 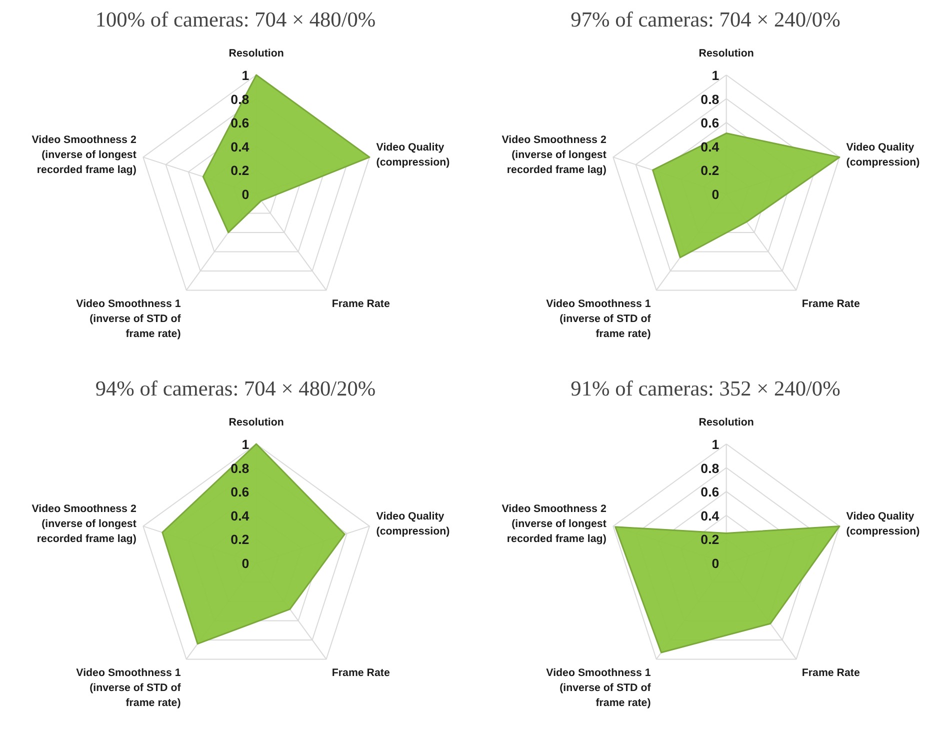 What do you see at coordinates (705, 20) in the screenshot?
I see `chart-title: 97% of cameras: 704 × 240/0%` at bounding box center [705, 20].